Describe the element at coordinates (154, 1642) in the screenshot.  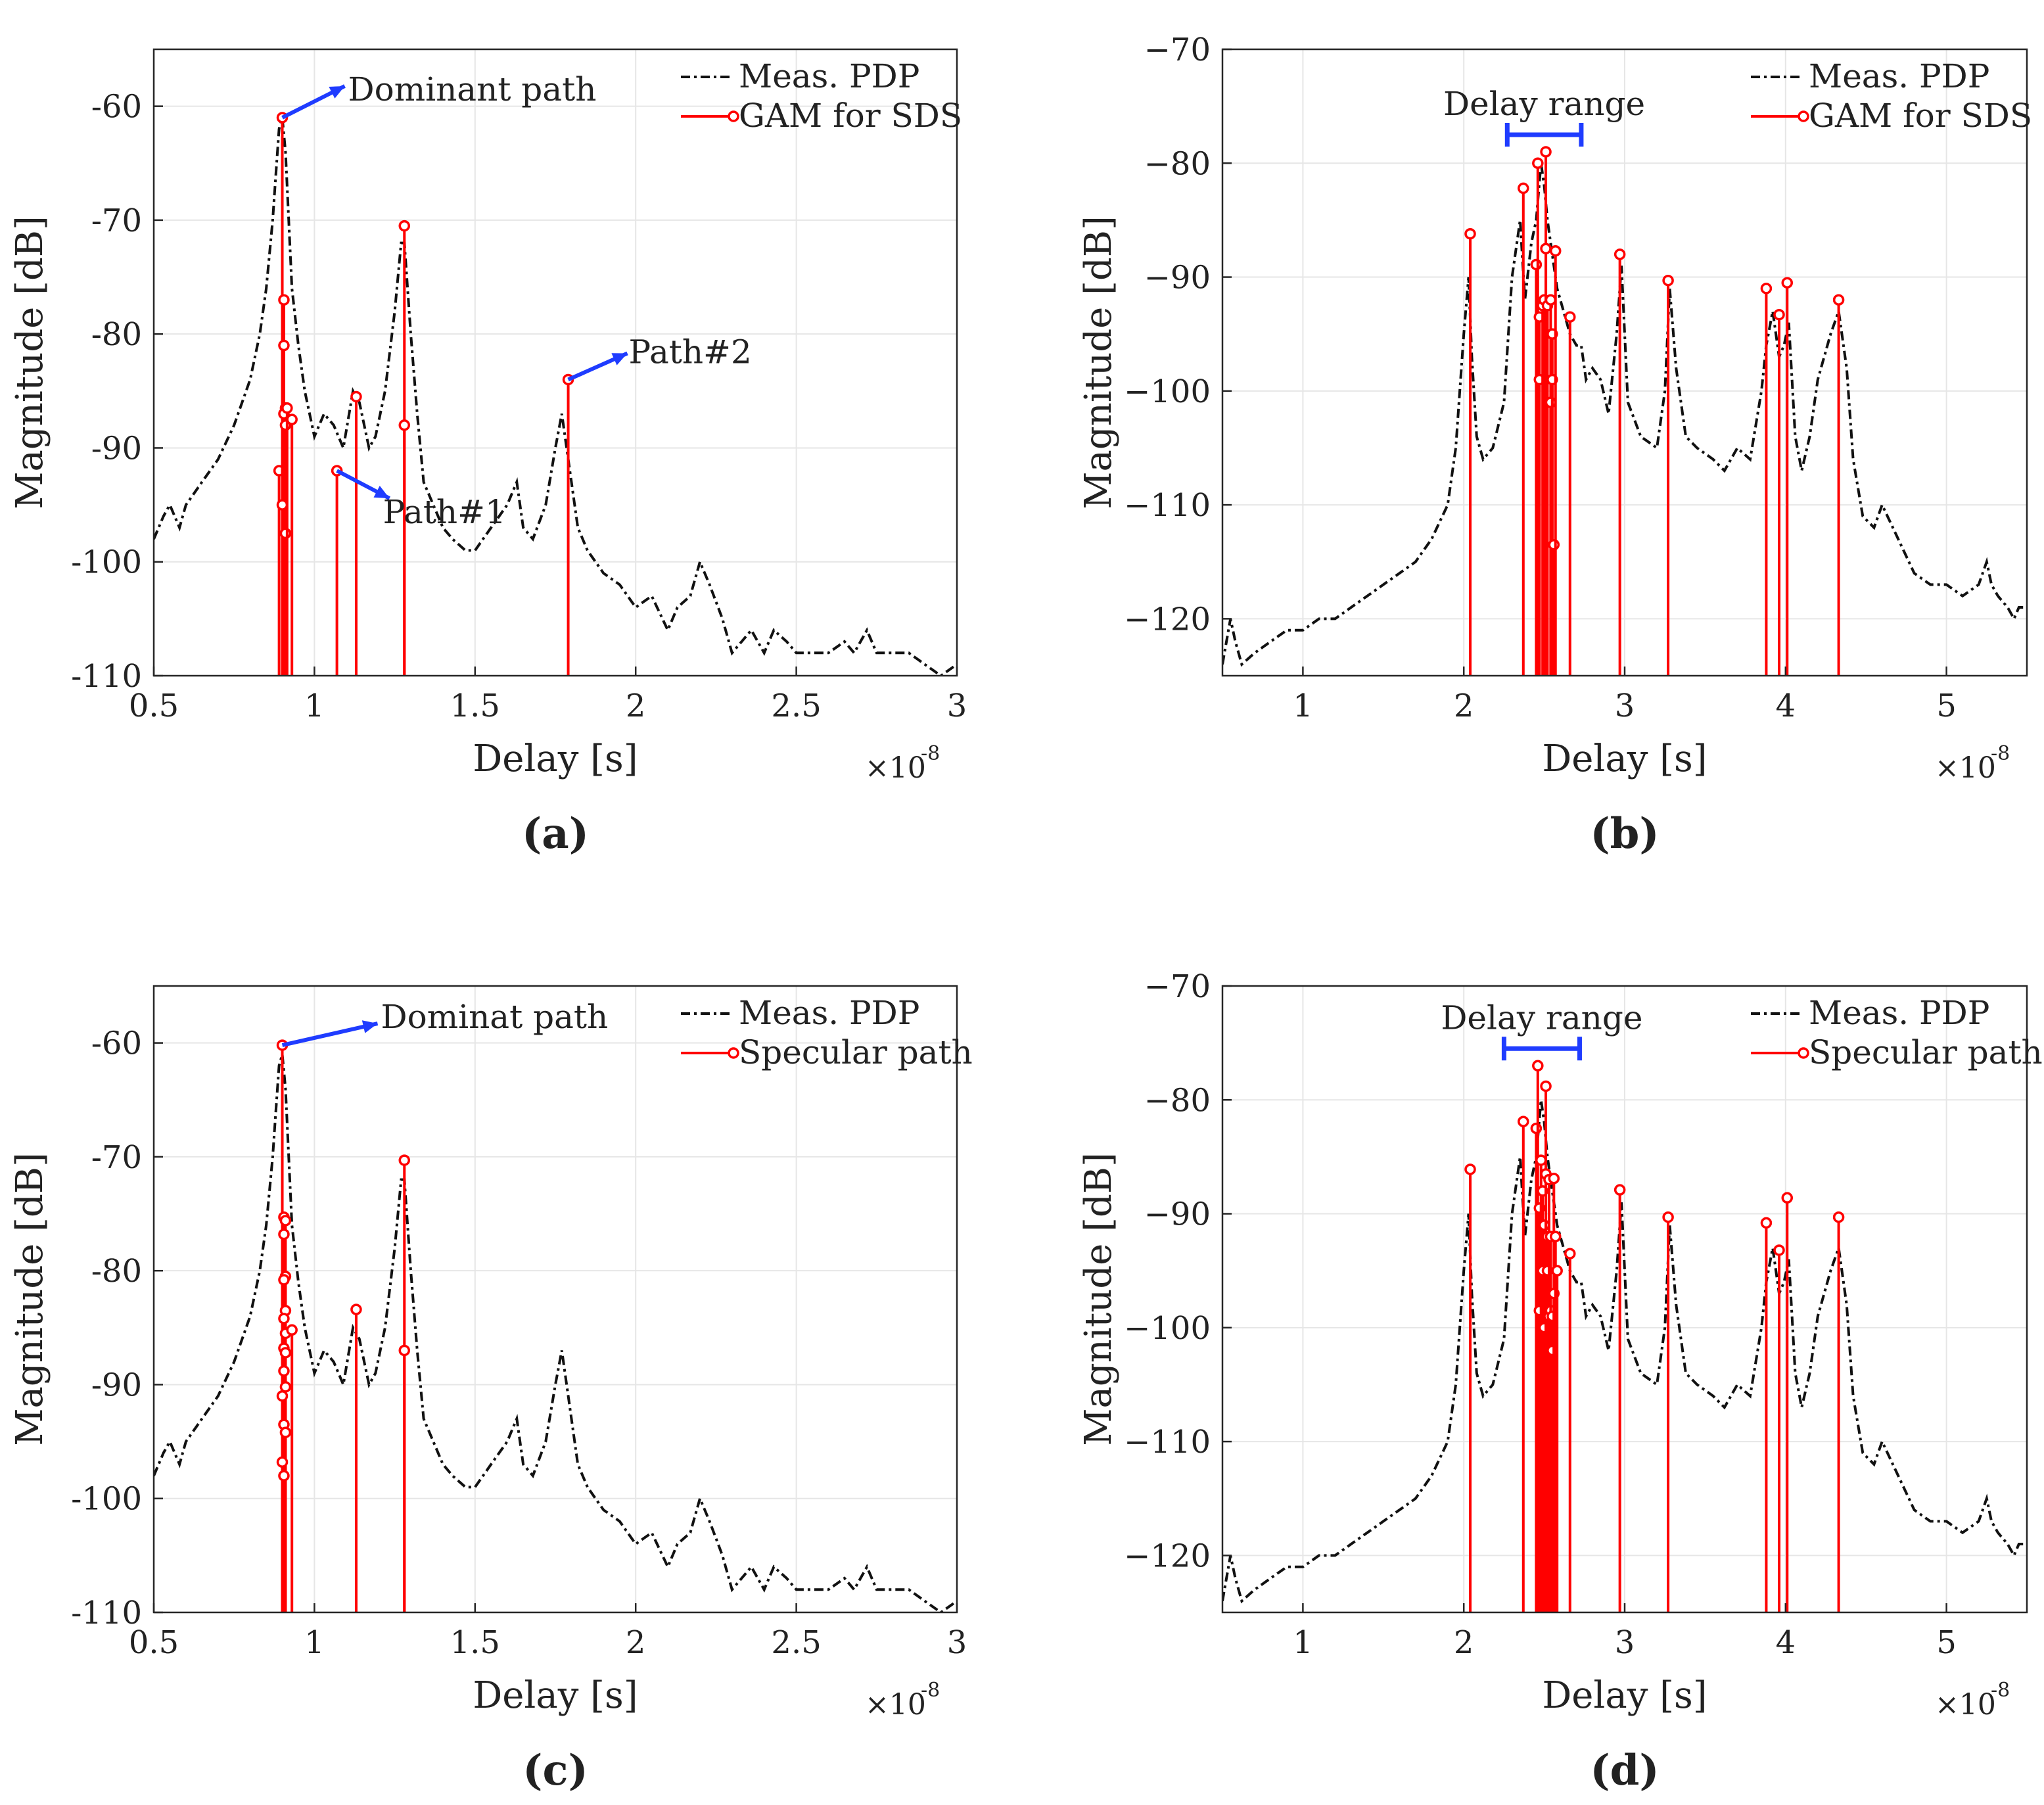
I see `x-tick-label: 0.5` at that location.